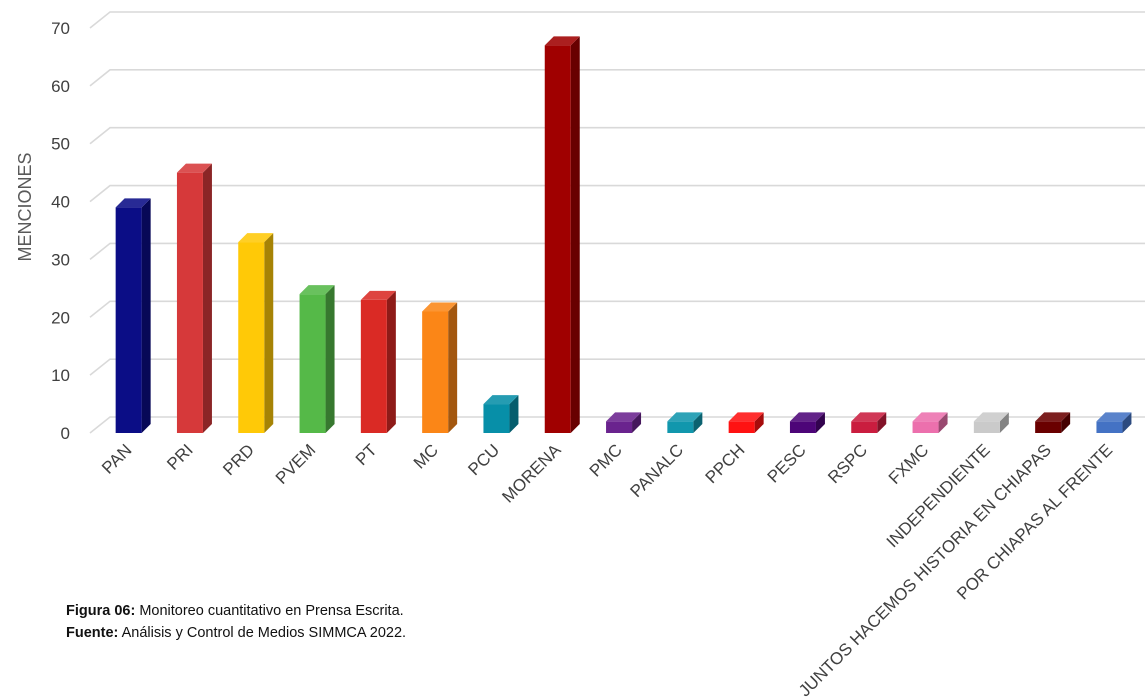  What do you see at coordinates (60, 28) in the screenshot?
I see `y-tick-label: 70` at bounding box center [60, 28].